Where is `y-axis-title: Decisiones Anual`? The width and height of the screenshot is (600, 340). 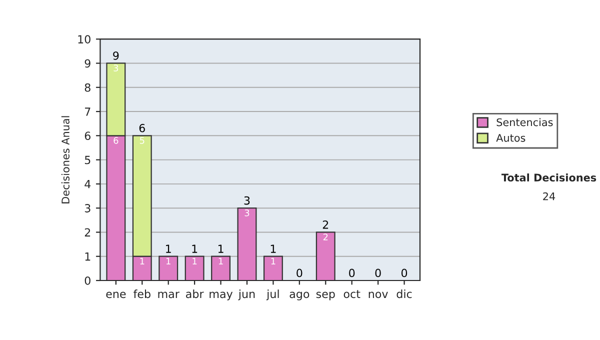
y-axis-title: Decisiones Anual is located at coordinates (65, 160).